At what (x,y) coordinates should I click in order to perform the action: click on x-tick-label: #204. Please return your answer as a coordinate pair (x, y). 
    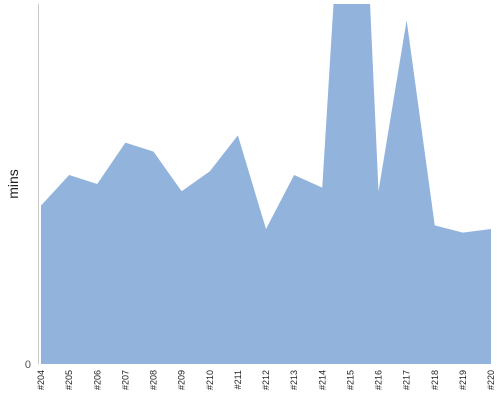
    Looking at the image, I should click on (41, 380).